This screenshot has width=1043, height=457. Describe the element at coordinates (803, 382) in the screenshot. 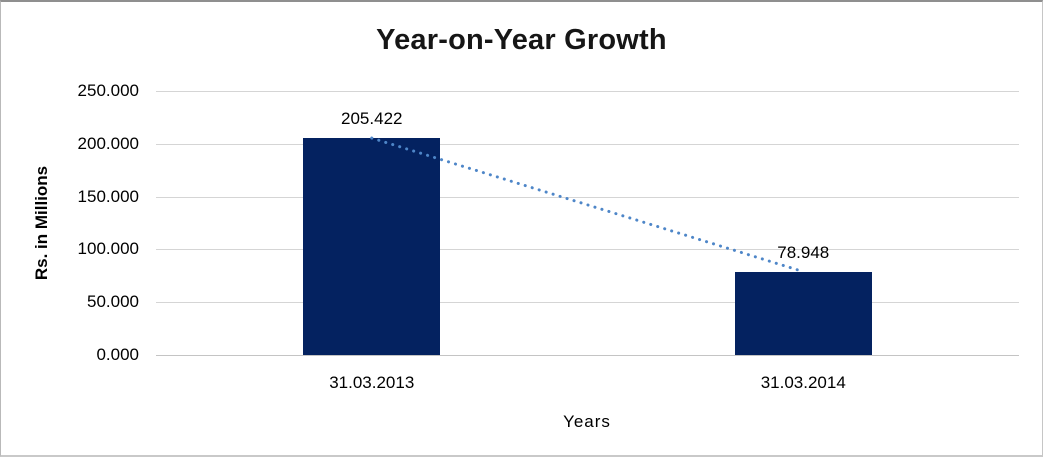

I see `x-tick-label: 31.03.2014` at that location.